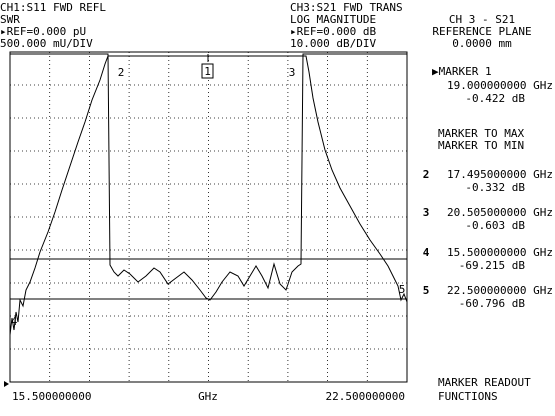 This screenshot has height=416, width=555. What do you see at coordinates (462, 71) in the screenshot?
I see `active-marker-label: ▶MARKER 1` at bounding box center [462, 71].